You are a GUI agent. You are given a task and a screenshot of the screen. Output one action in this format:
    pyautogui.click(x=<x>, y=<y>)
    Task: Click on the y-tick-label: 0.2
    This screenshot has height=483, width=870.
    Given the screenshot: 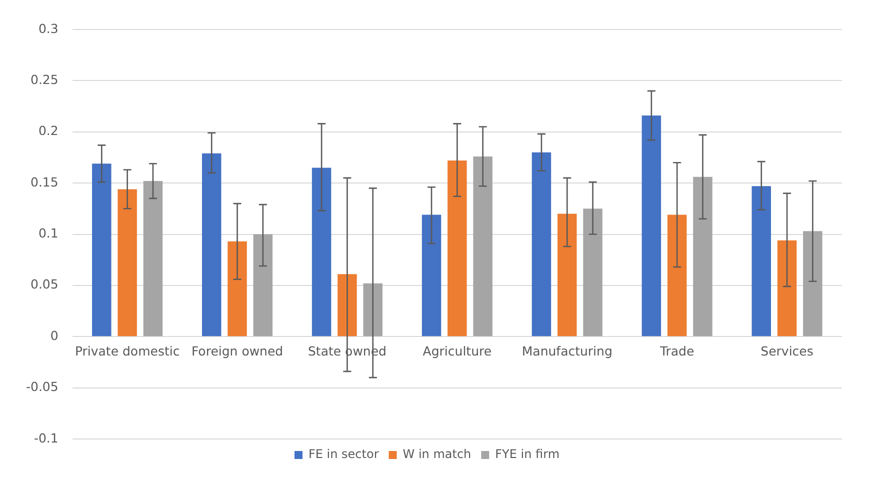 What is the action you would take?
    pyautogui.click(x=48, y=130)
    